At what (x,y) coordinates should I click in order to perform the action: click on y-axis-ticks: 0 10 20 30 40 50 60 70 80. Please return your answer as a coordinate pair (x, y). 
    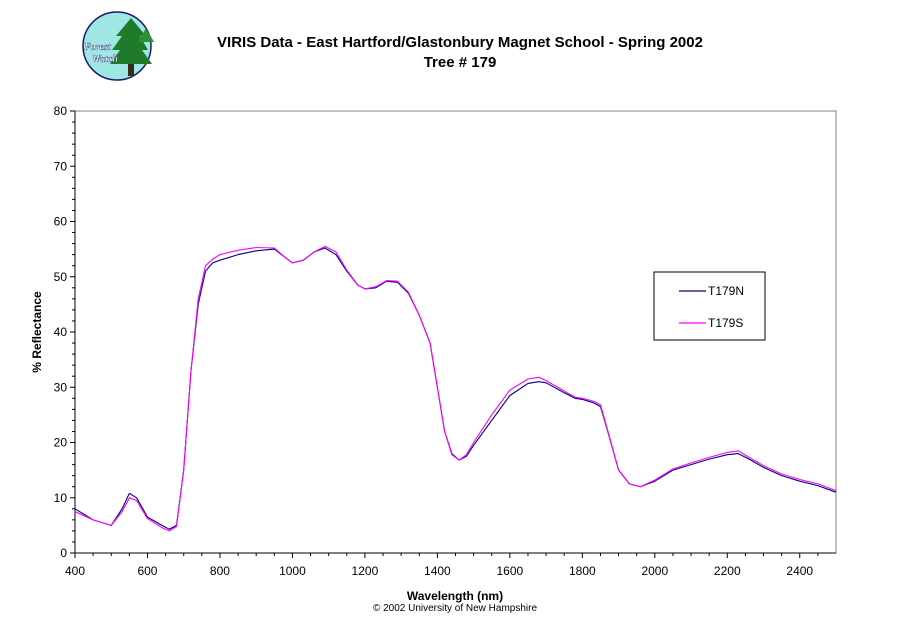
    Looking at the image, I should click on (64, 332).